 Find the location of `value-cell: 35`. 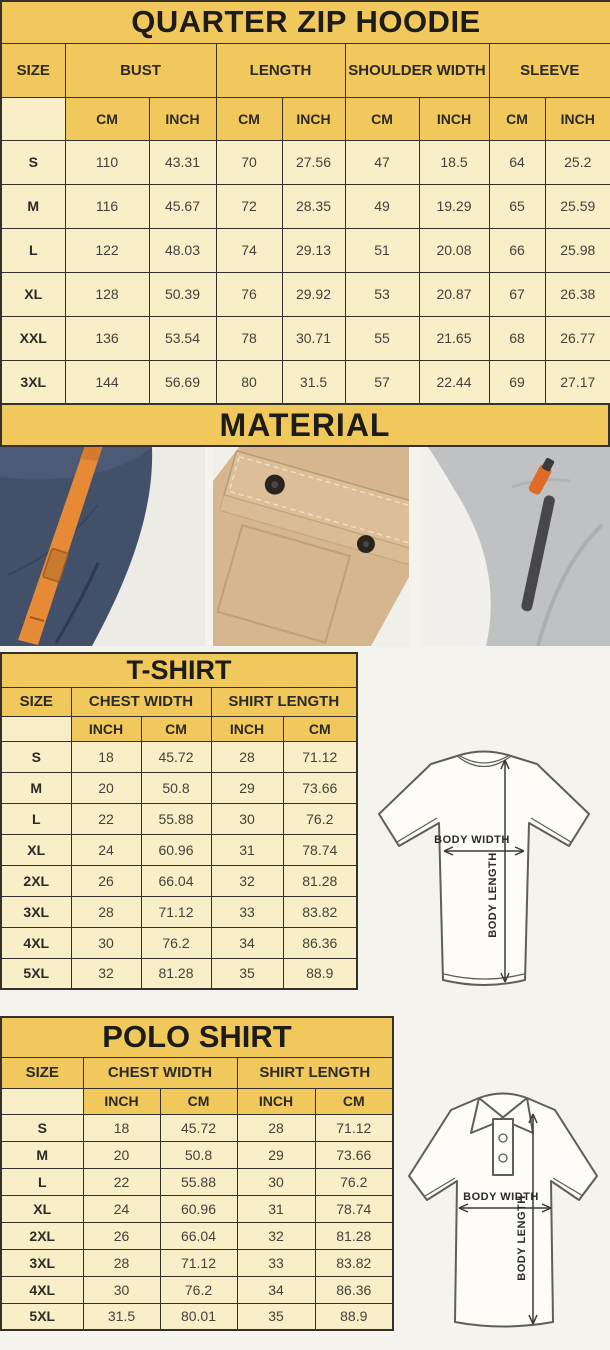

value-cell: 35 is located at coordinates (247, 973).